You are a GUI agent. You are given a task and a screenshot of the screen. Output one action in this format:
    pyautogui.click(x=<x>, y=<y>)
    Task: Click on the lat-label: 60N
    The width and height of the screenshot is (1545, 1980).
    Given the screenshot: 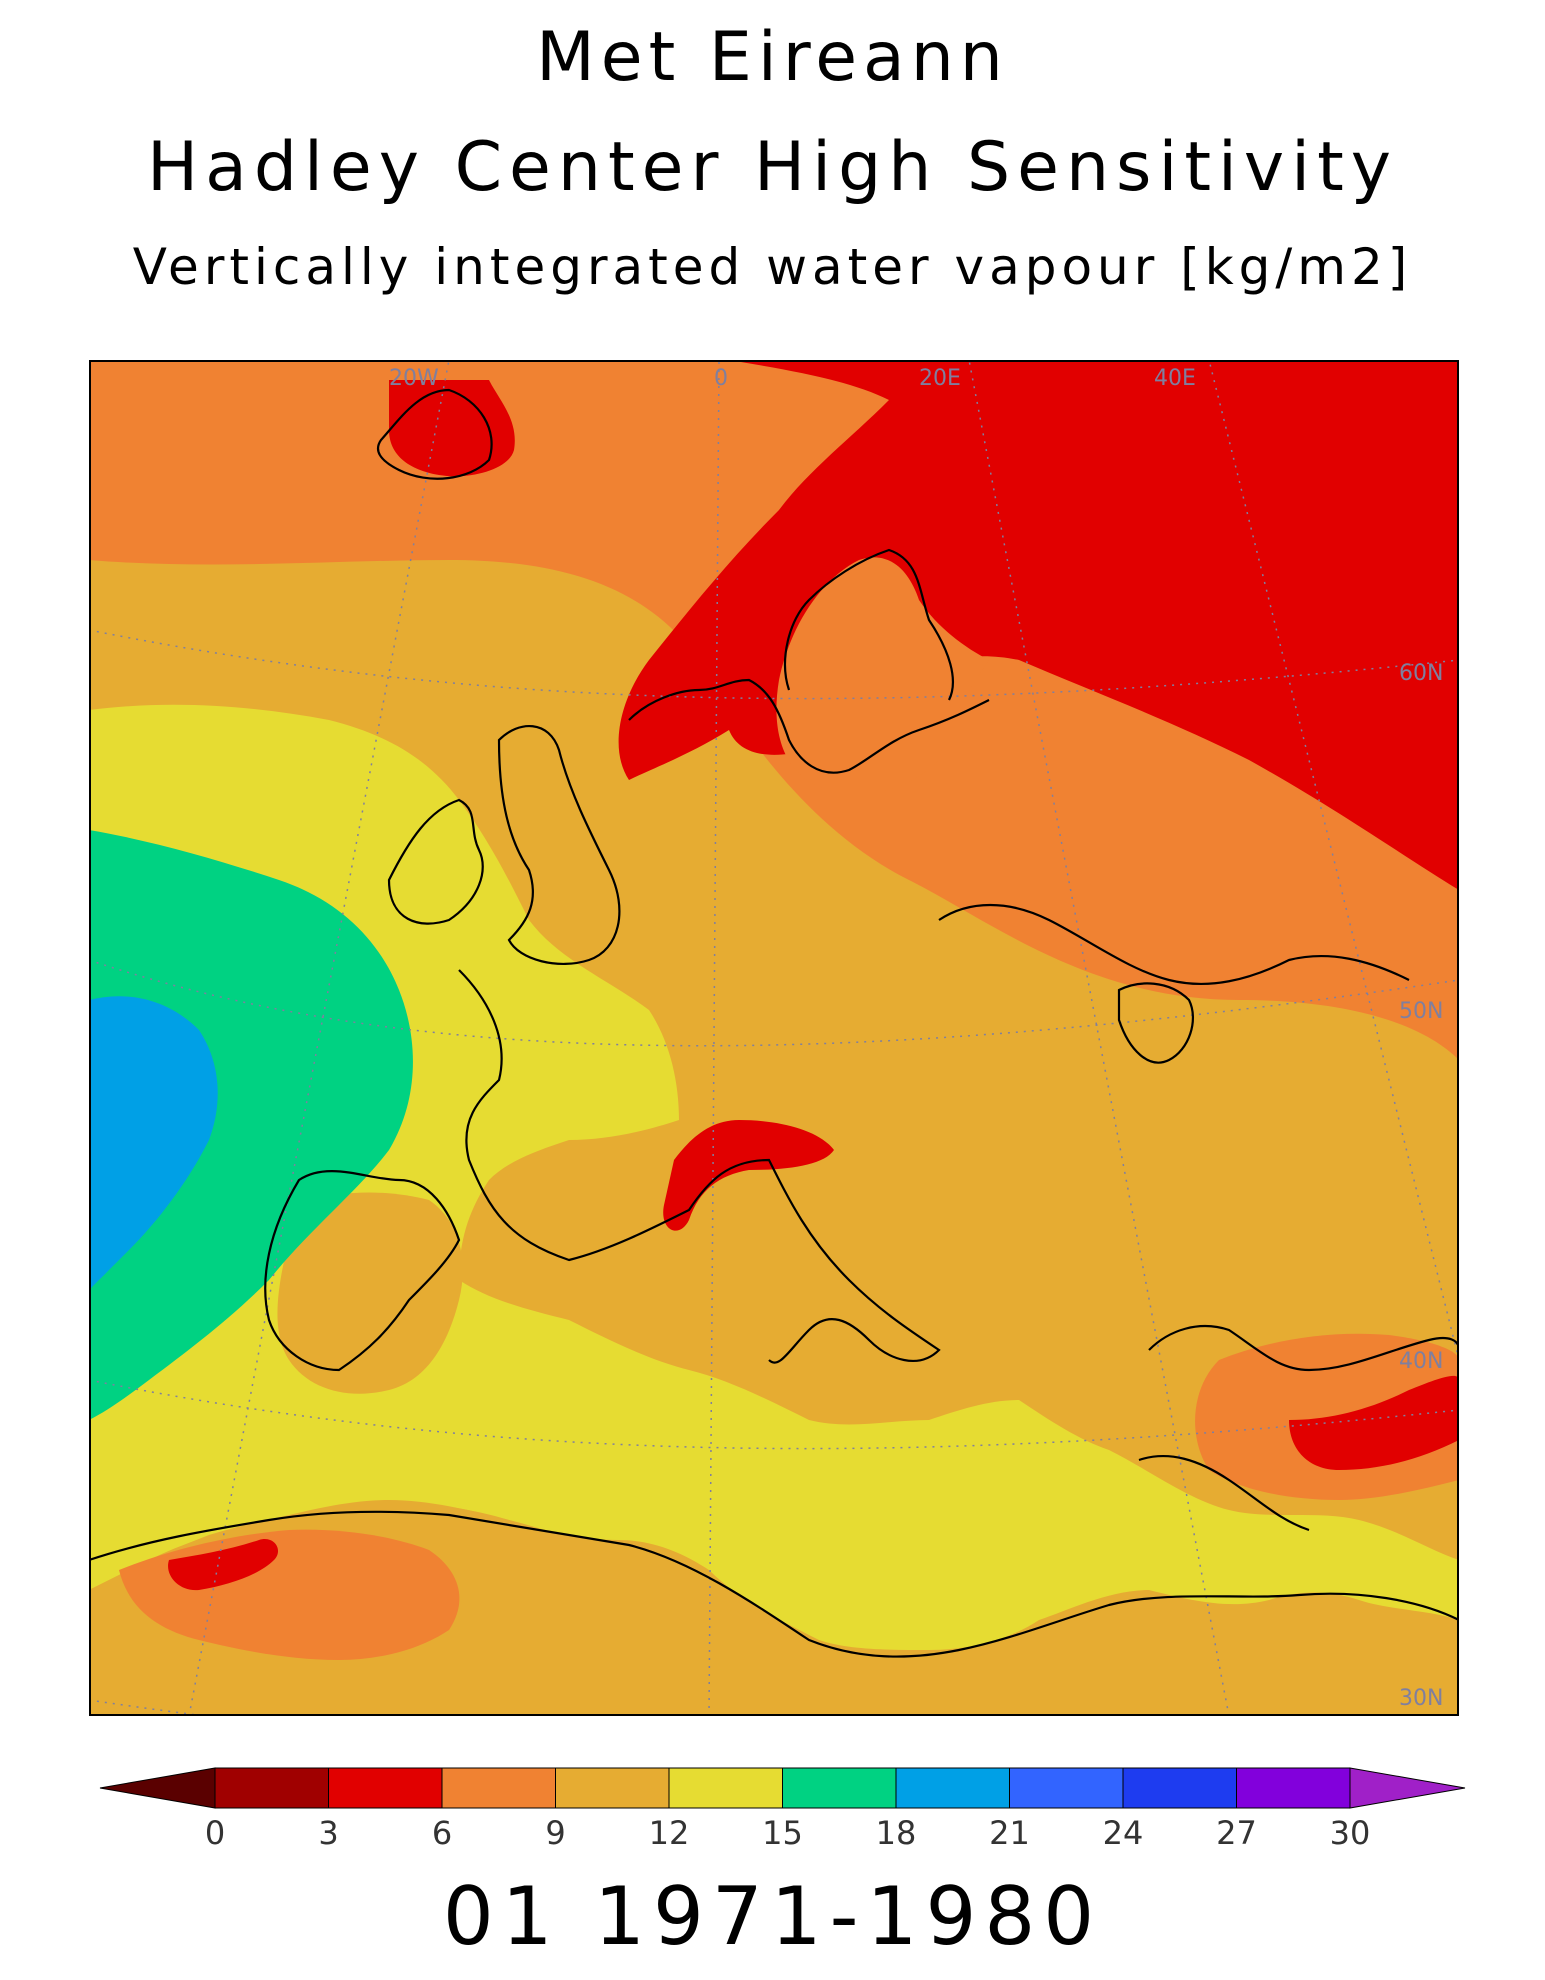 What is the action you would take?
    pyautogui.click(x=1421, y=673)
    